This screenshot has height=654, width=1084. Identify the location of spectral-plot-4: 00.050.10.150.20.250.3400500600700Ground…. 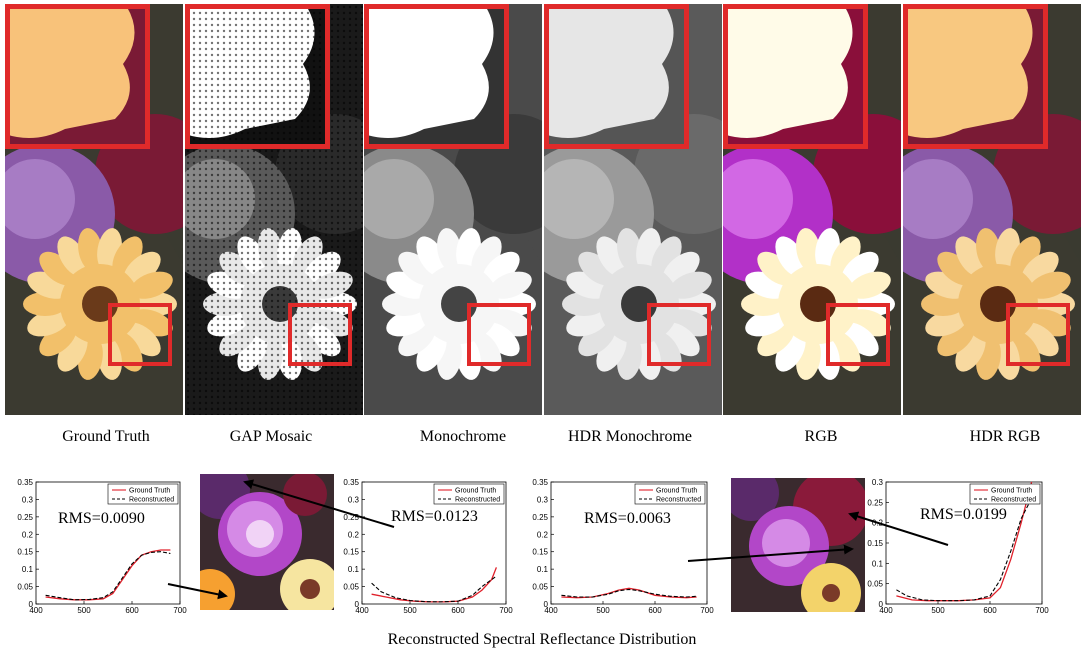
(959, 547).